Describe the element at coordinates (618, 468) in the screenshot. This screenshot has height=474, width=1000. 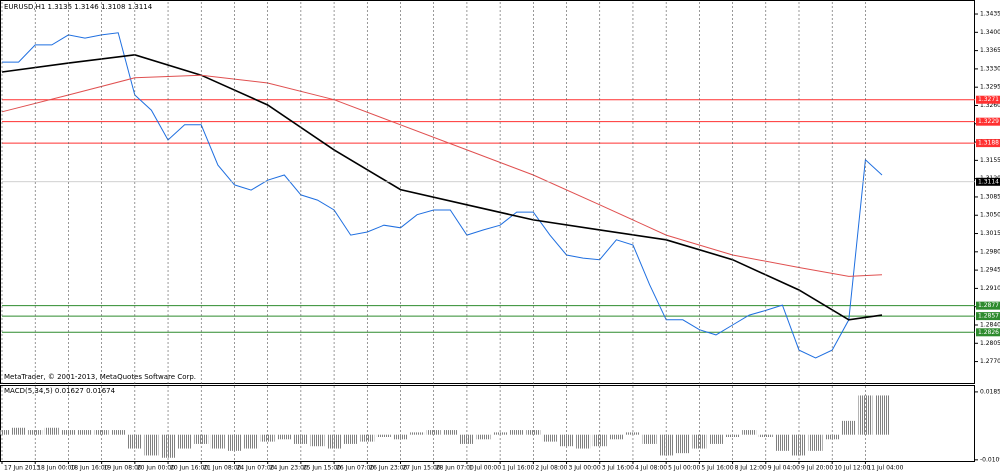
I see `x-tick-label: 3 Jul 16:00` at that location.